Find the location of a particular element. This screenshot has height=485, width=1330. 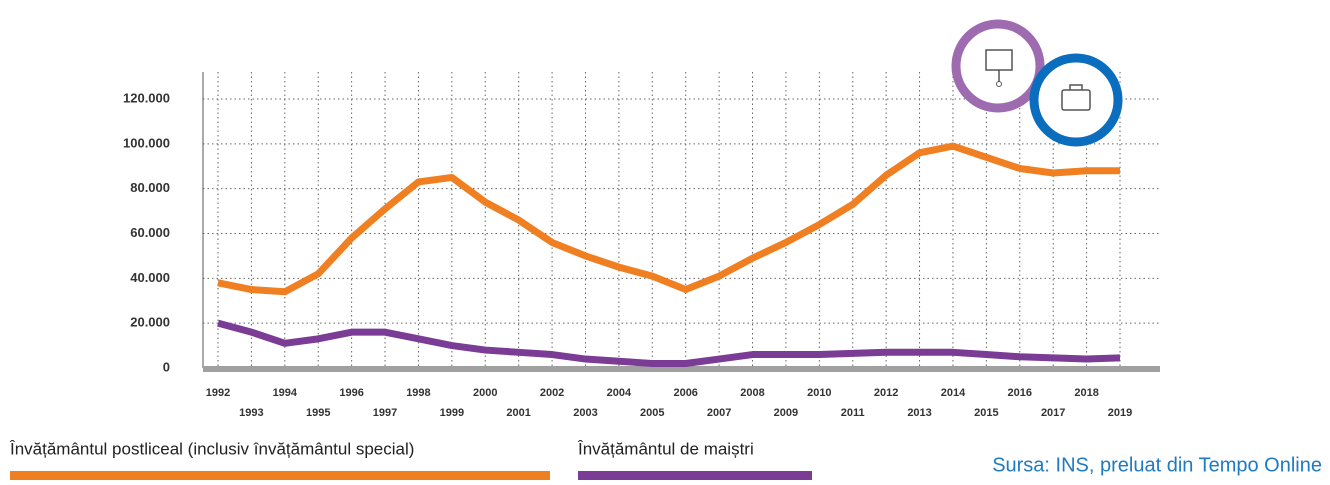

x-tick-label: 1996 is located at coordinates (351, 393).